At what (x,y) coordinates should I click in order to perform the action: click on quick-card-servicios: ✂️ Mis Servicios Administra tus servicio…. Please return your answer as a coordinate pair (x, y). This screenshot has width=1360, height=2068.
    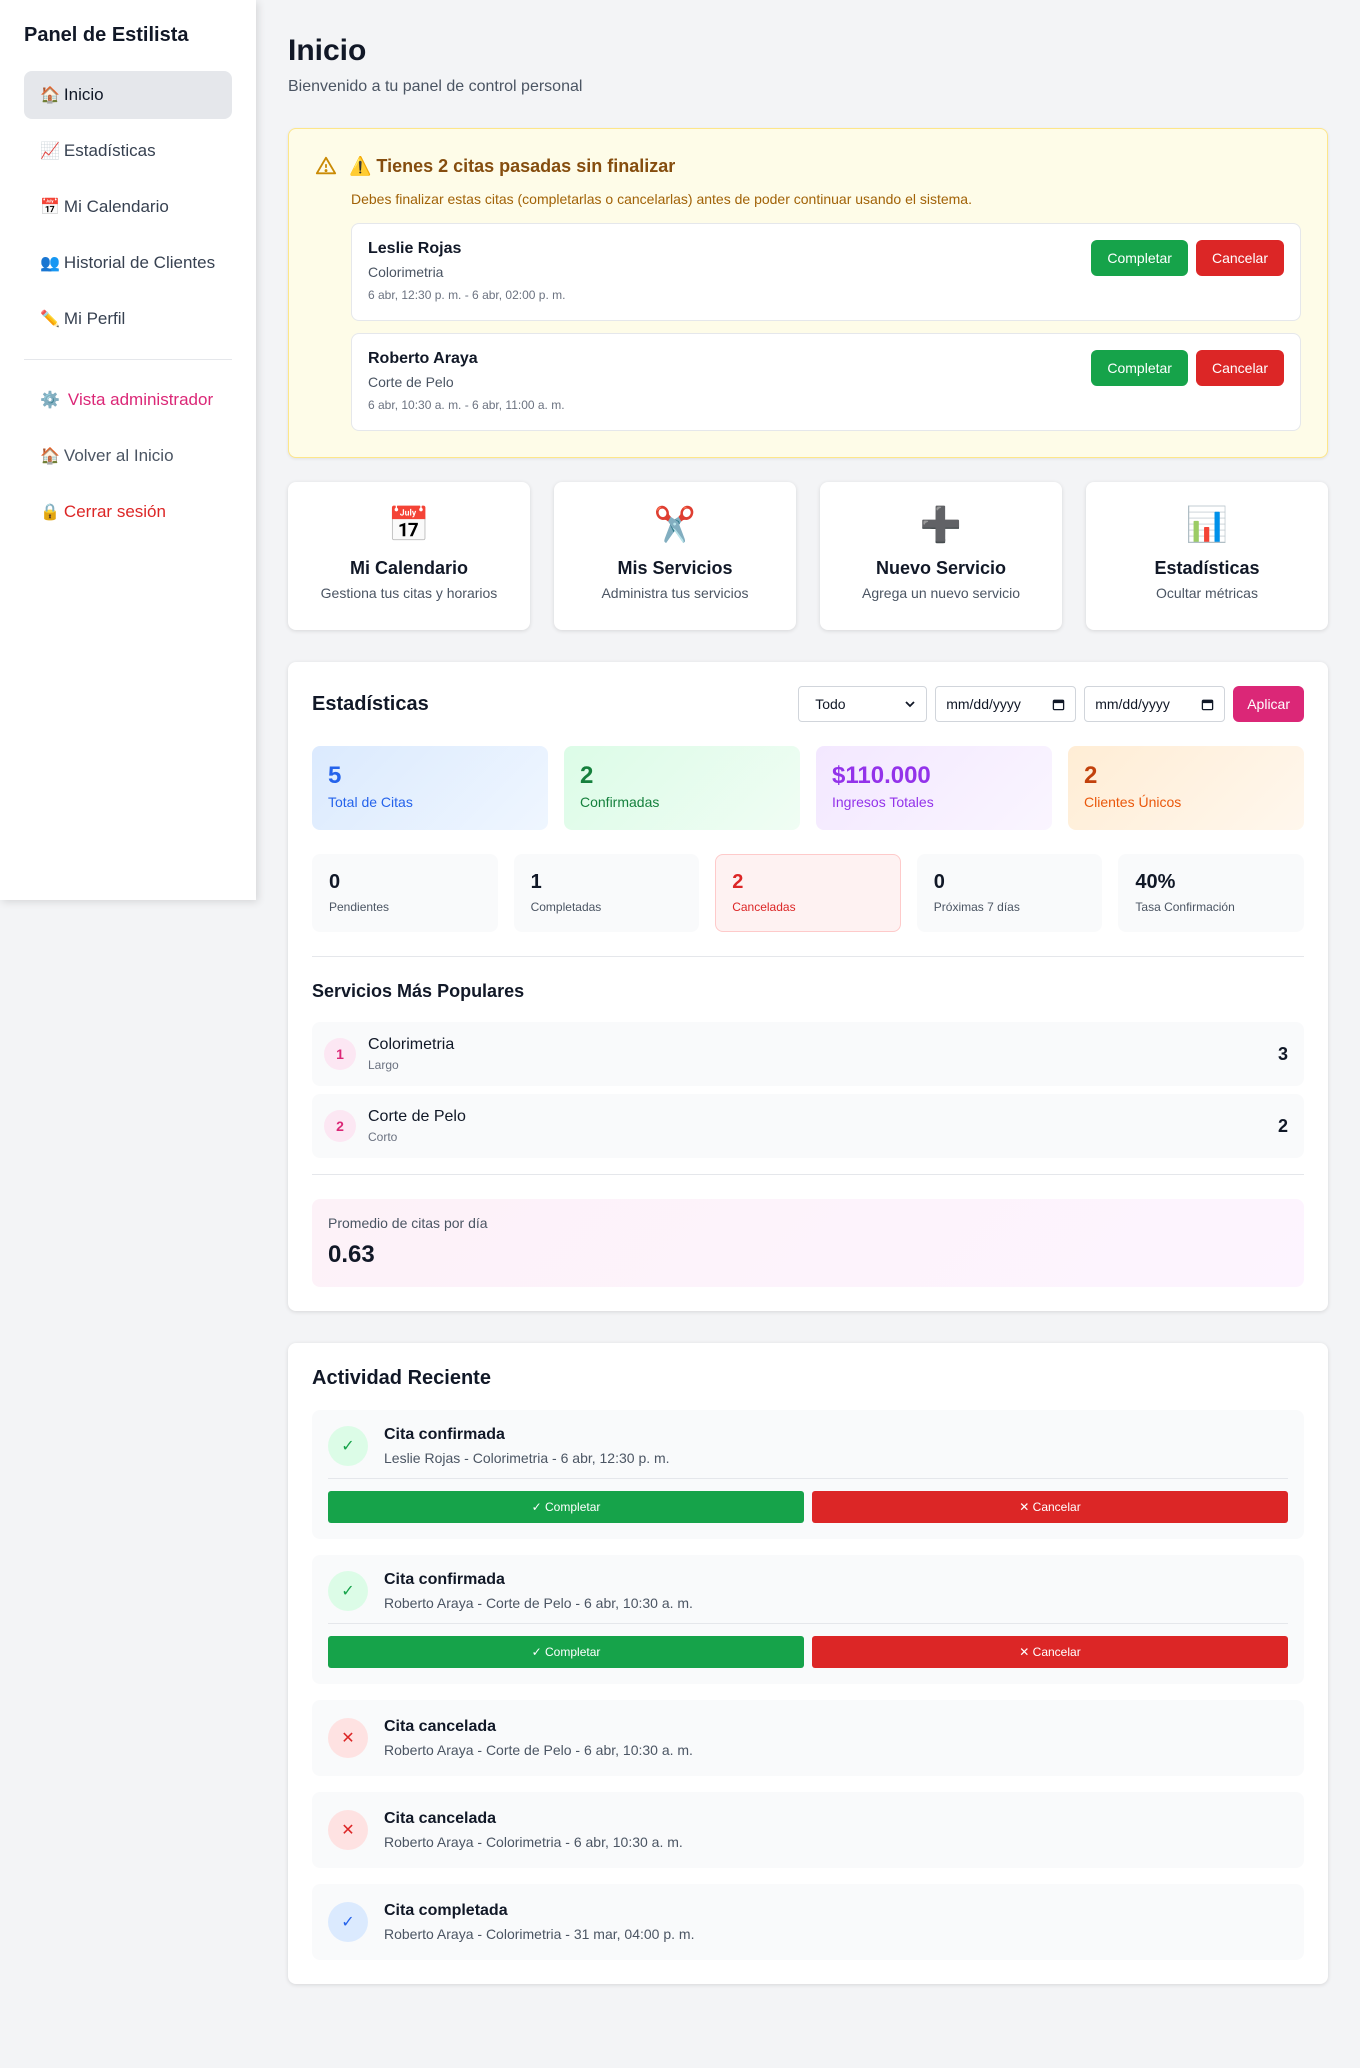
    Looking at the image, I should click on (675, 556).